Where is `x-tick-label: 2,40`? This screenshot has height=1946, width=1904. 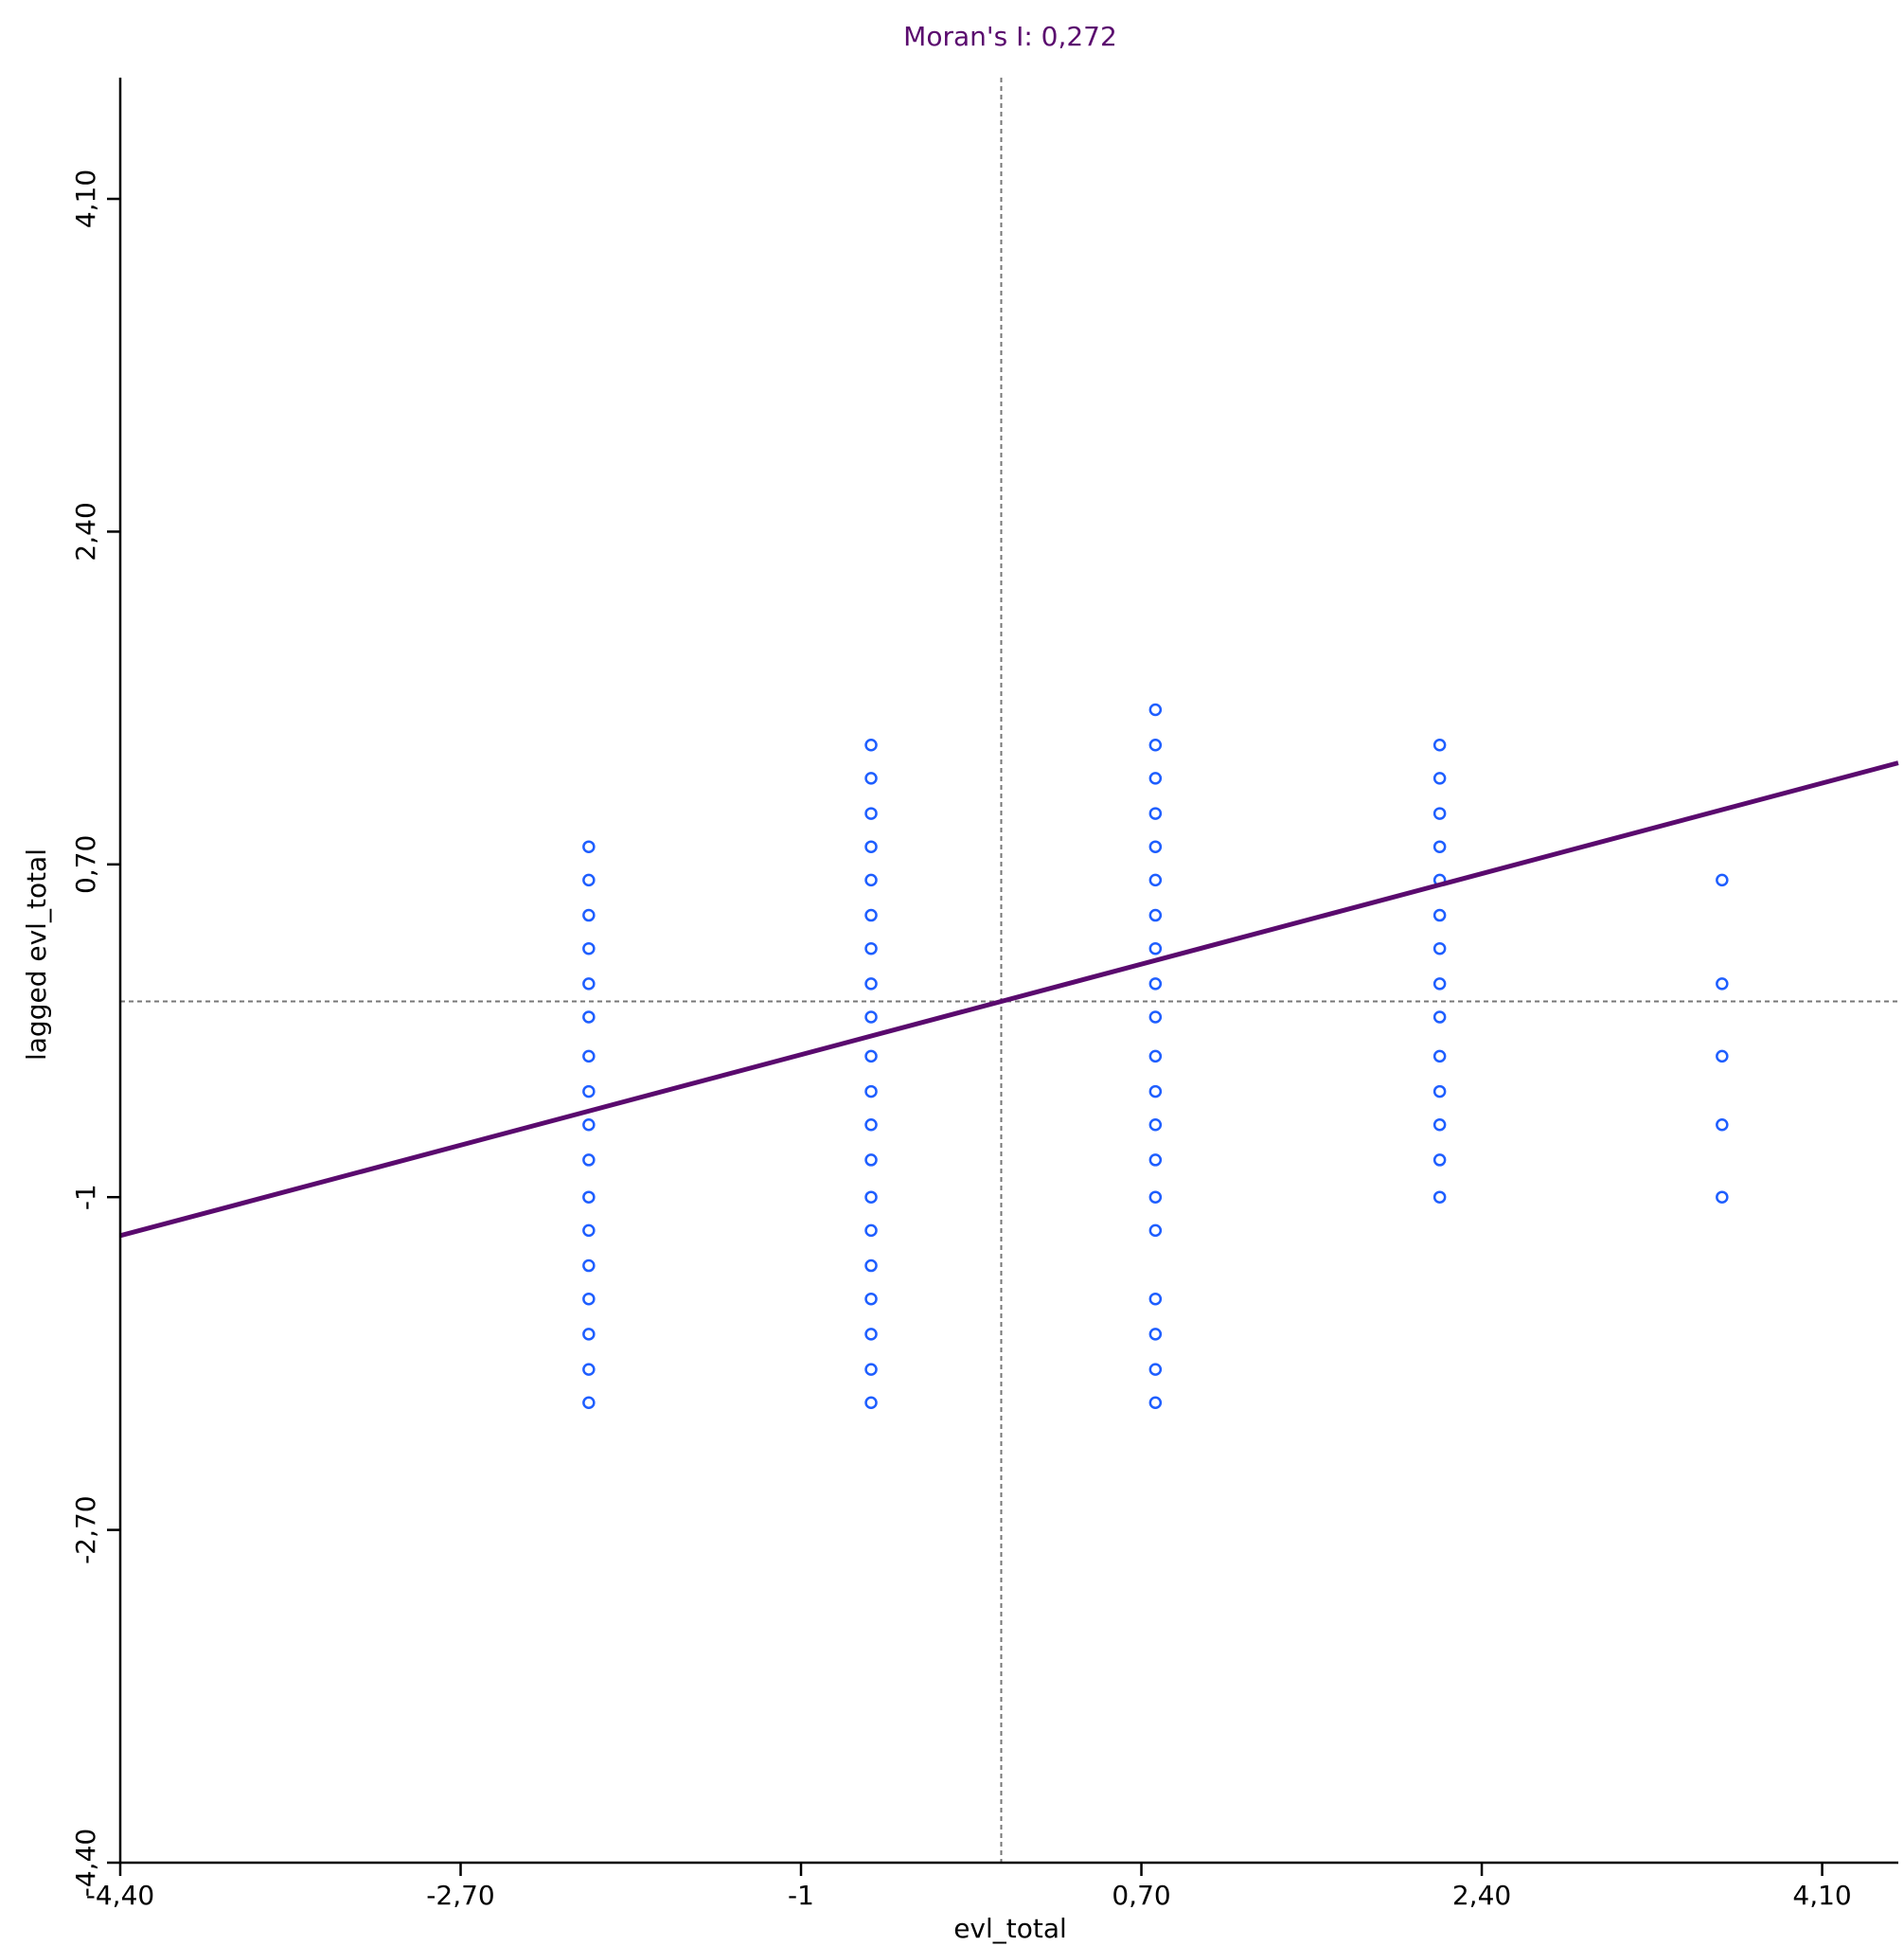
x-tick-label: 2,40 is located at coordinates (1481, 1895).